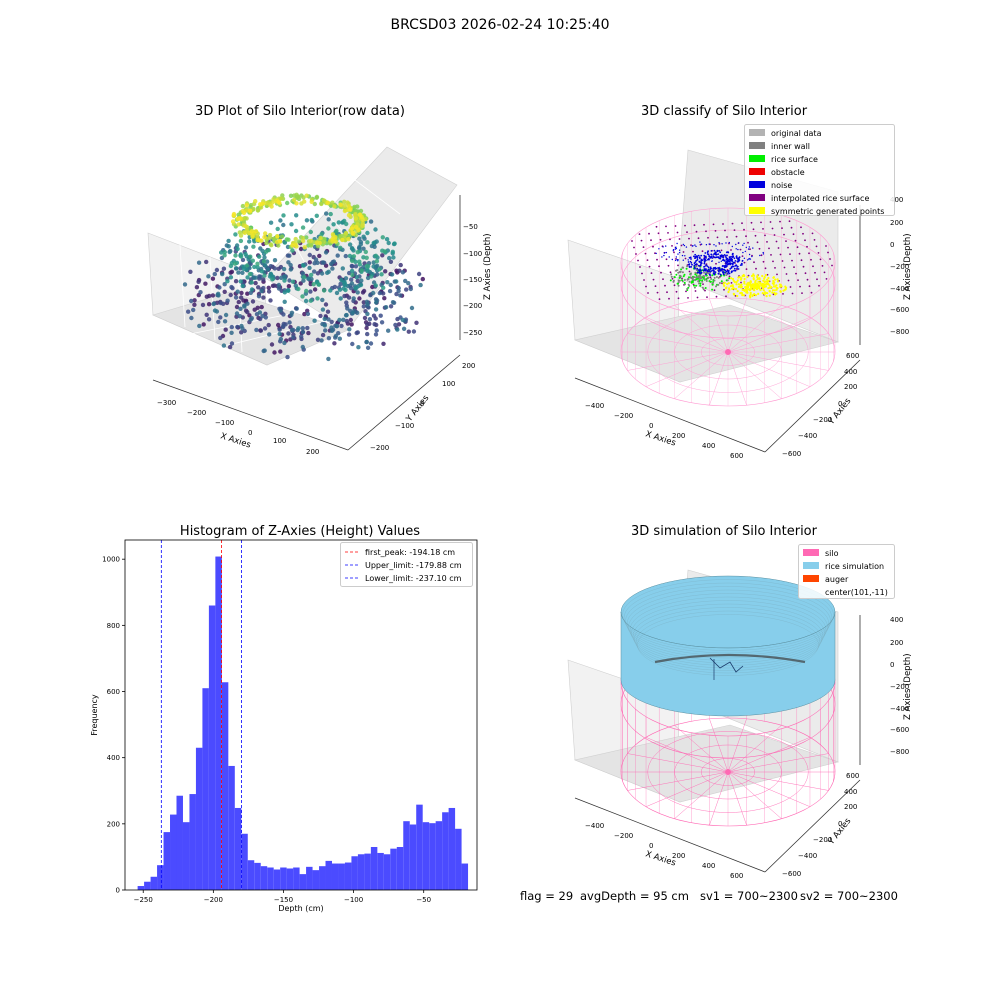 This screenshot has height=1000, width=1000. I want to click on legend-swatch, so click(757, 158).